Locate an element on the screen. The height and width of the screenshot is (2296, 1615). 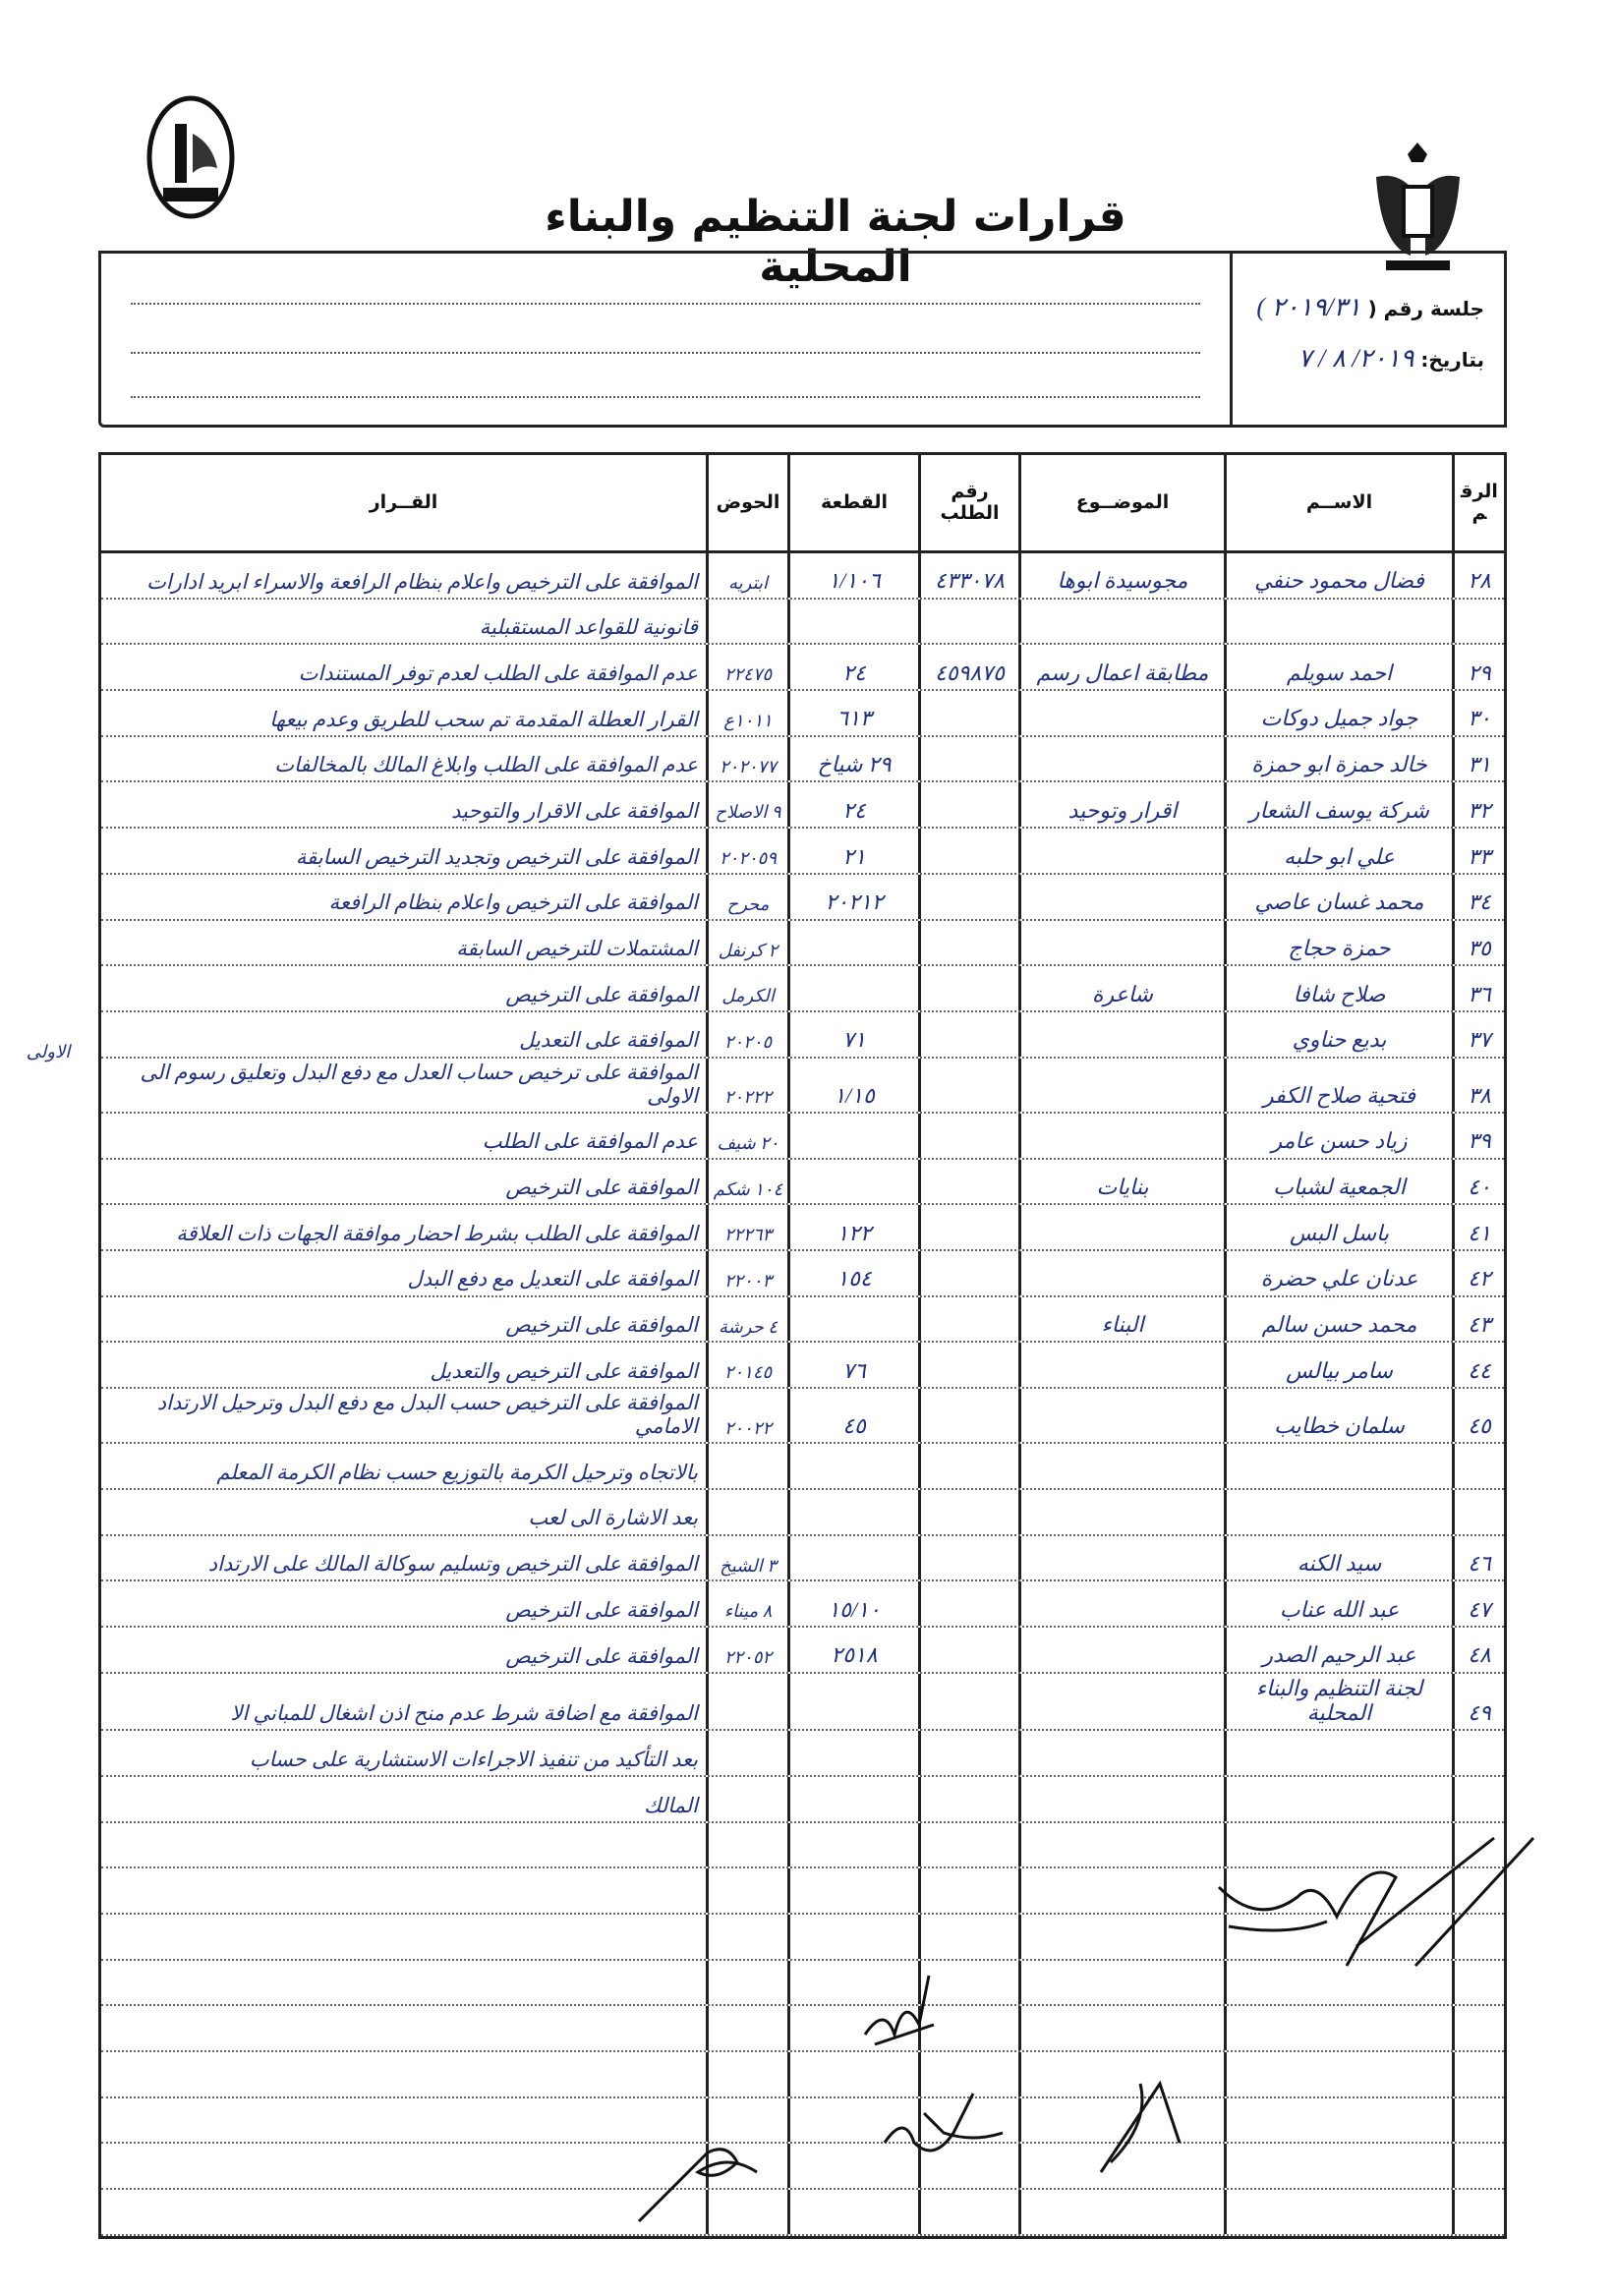
table-row: قانونية للقواعد المستقبلية is located at coordinates (802, 623).